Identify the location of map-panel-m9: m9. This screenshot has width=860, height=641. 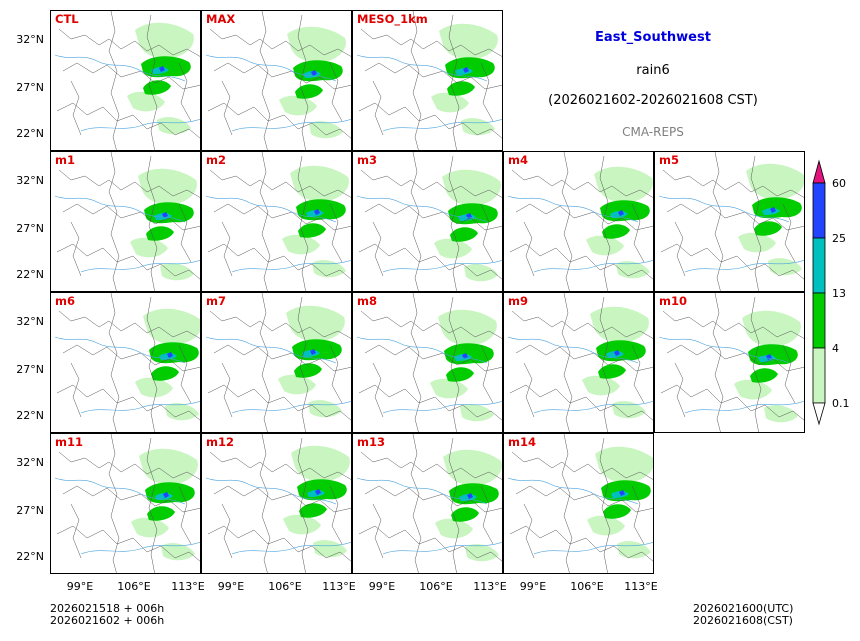
(578, 362).